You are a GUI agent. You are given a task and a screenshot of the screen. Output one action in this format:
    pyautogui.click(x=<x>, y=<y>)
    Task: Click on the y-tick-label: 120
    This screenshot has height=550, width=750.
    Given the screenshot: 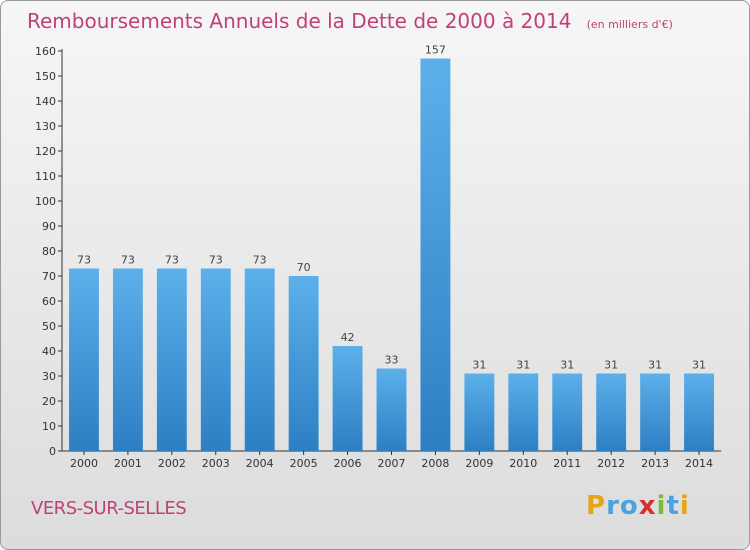 What is the action you would take?
    pyautogui.click(x=45, y=151)
    